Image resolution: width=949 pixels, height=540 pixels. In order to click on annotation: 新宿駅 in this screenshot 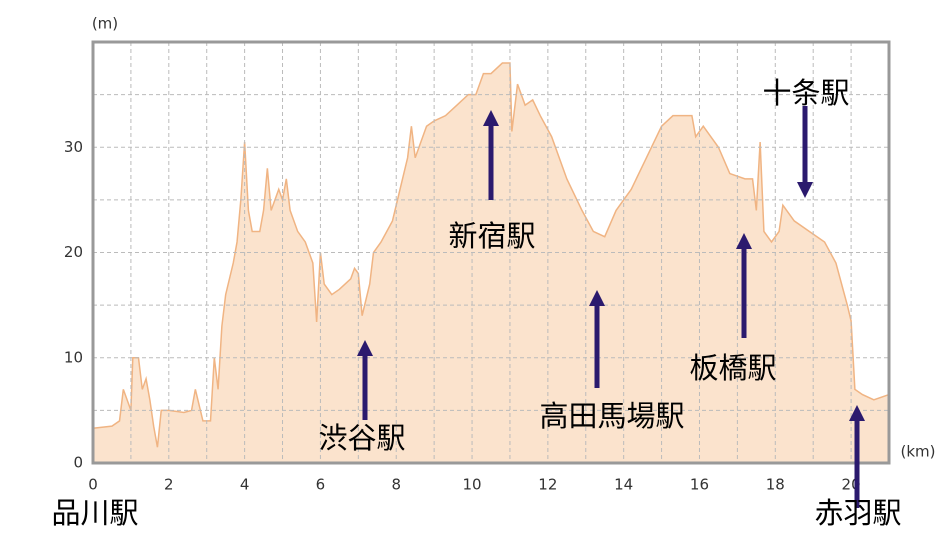, I will do `click(491, 236)`.